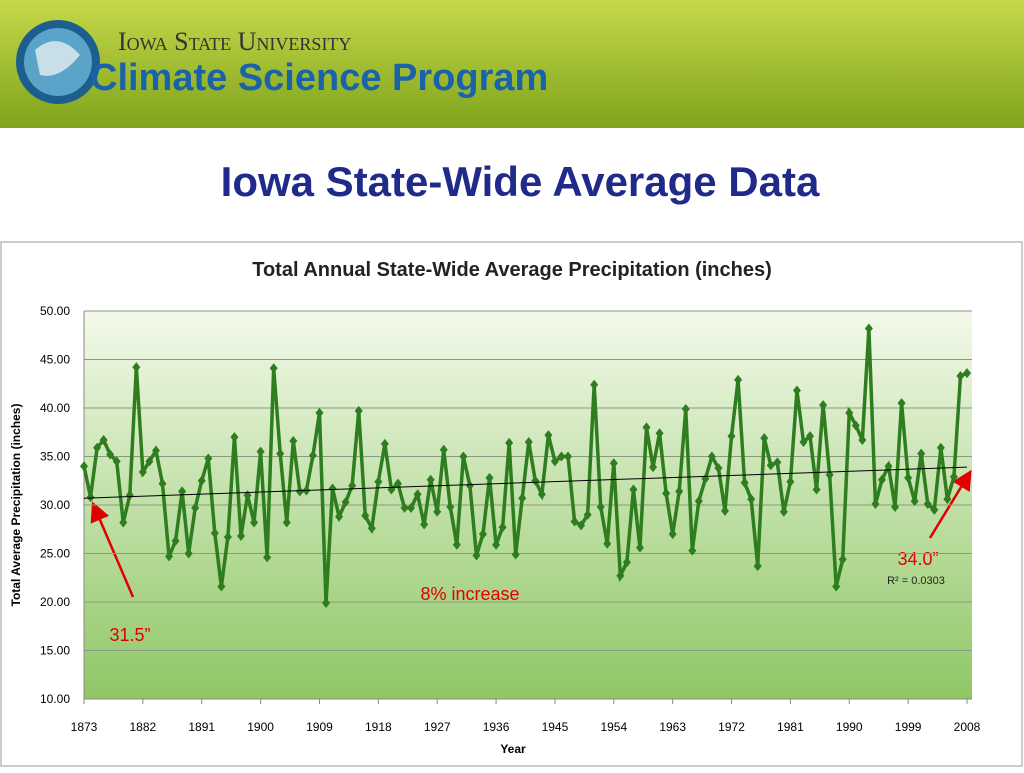  What do you see at coordinates (469, 594) in the screenshot?
I see `annotation-change: 8% increase` at bounding box center [469, 594].